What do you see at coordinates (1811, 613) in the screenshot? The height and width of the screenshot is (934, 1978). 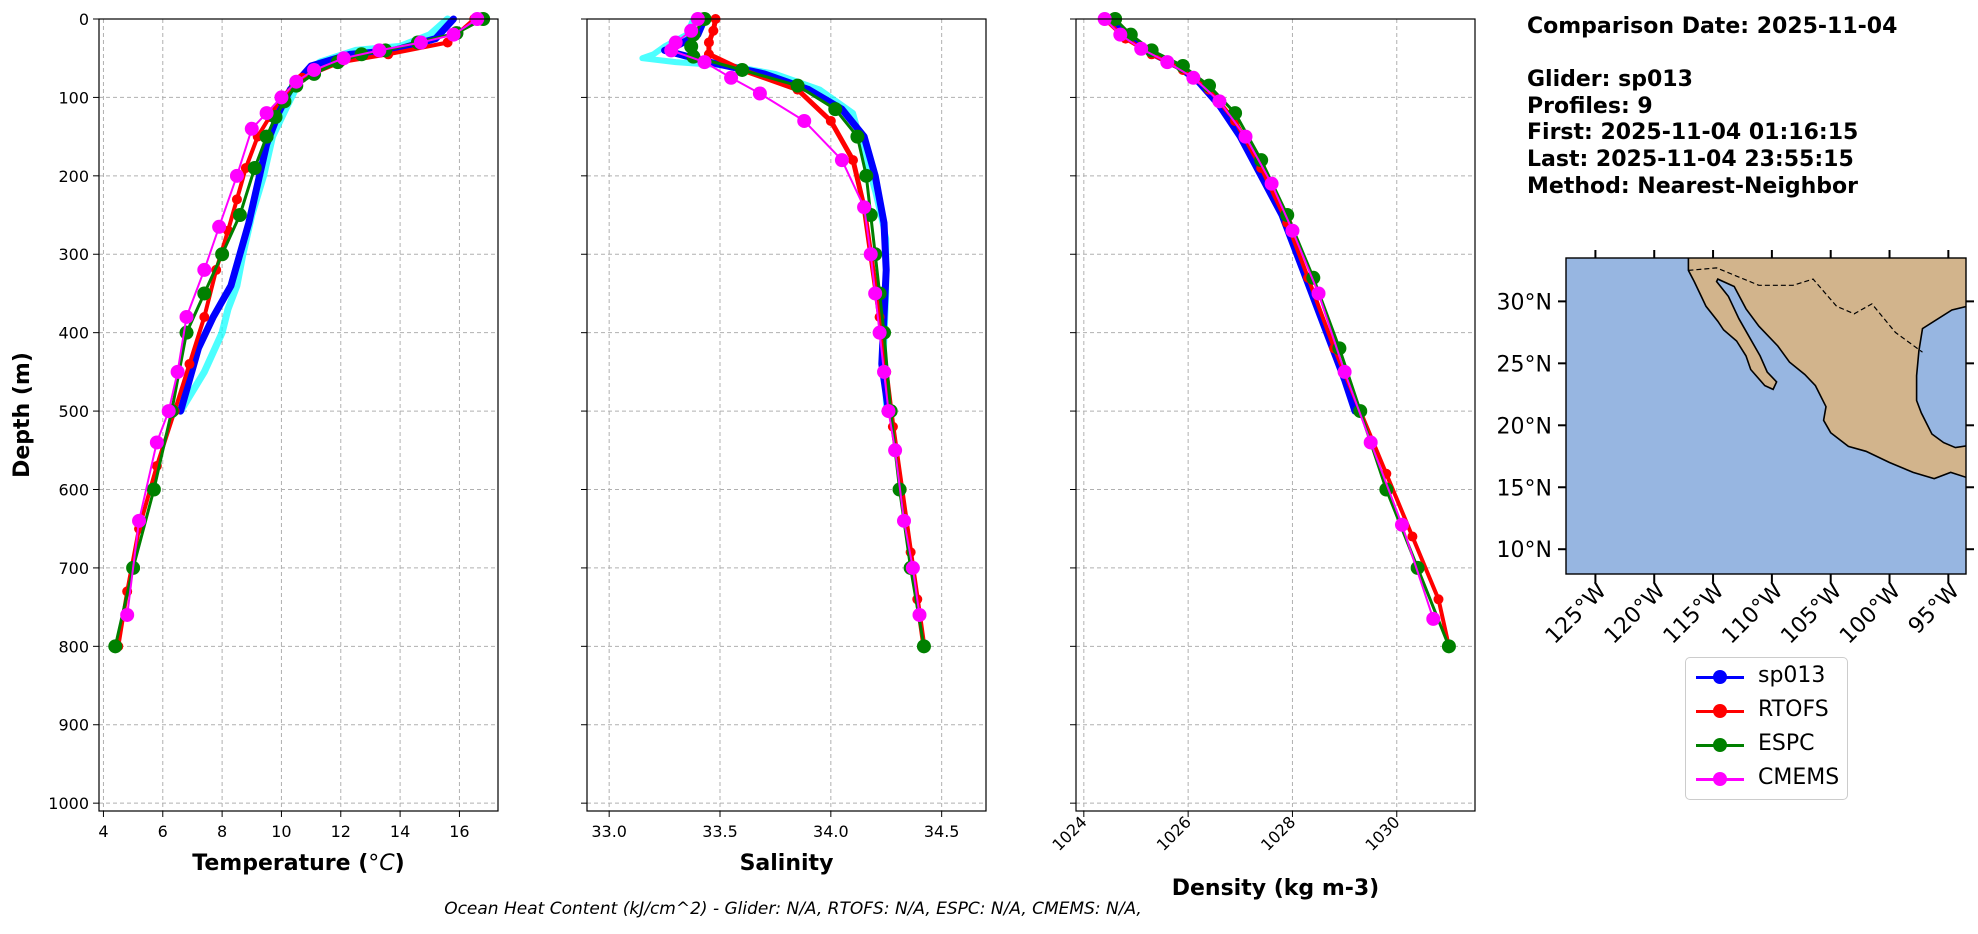 I see `map-lon-label: 105°W` at bounding box center [1811, 613].